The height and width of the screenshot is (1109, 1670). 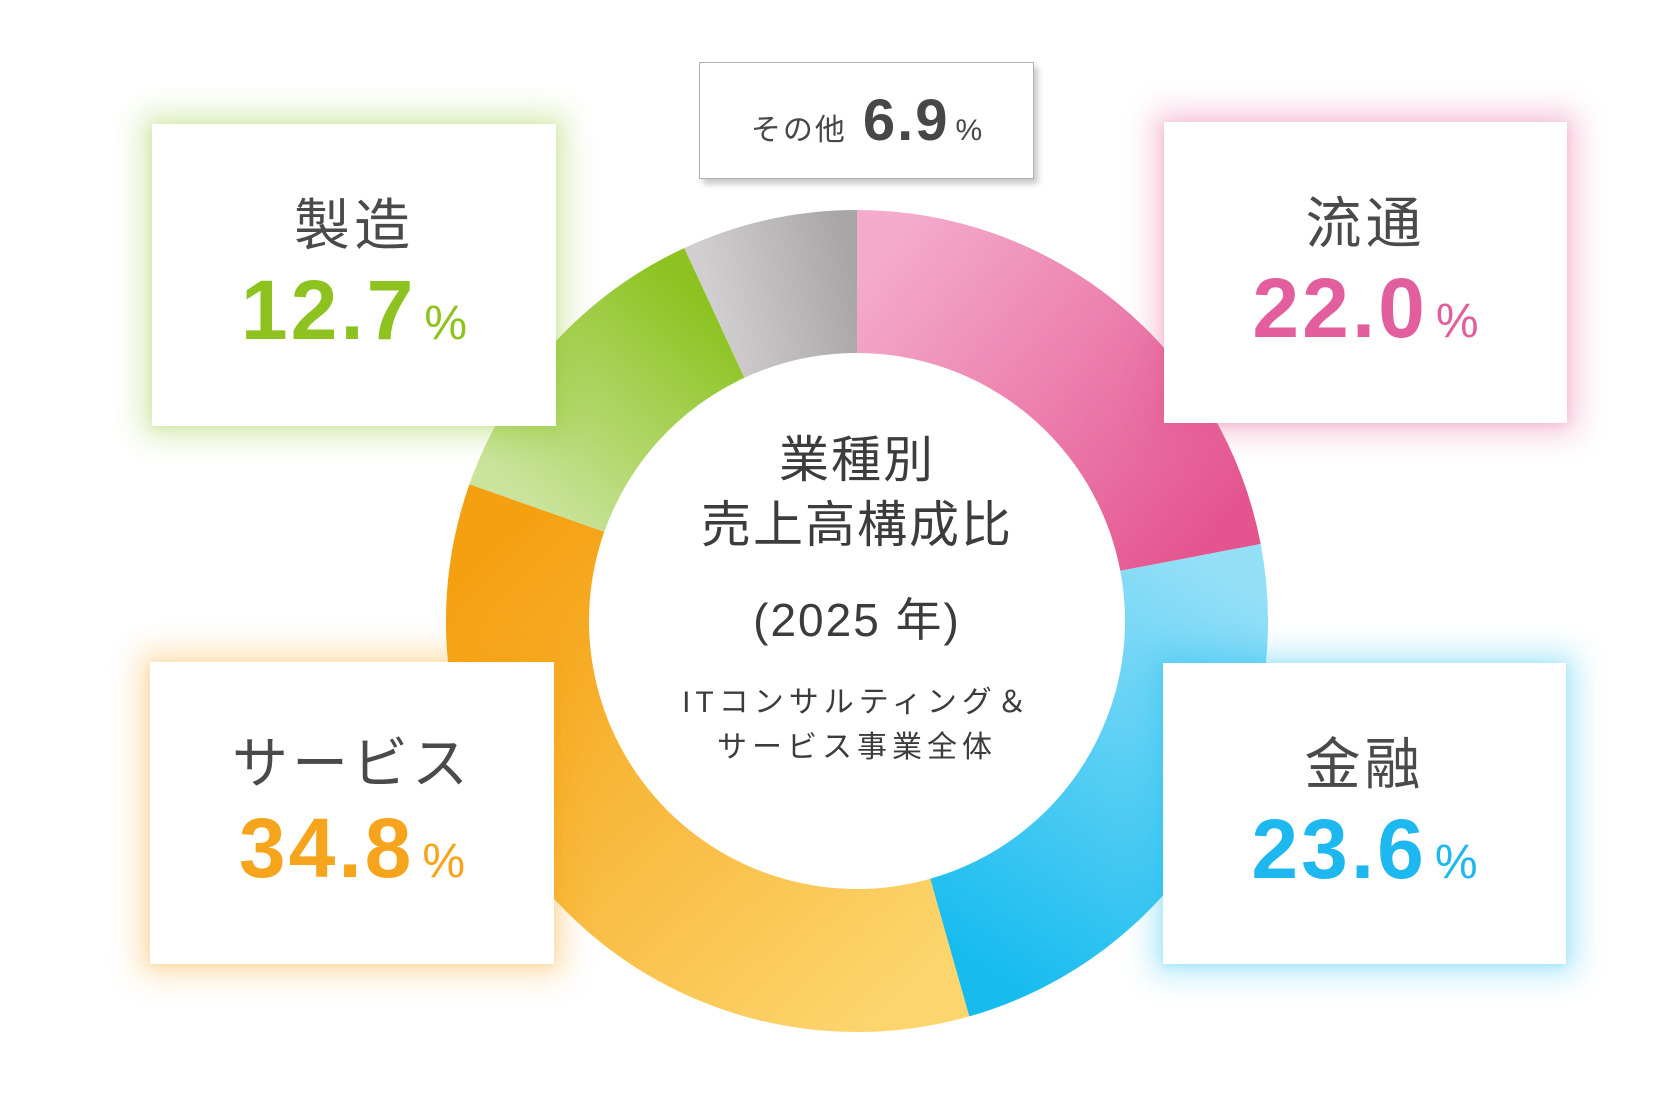 I want to click on callout-unit-finance: %, so click(x=1456, y=862).